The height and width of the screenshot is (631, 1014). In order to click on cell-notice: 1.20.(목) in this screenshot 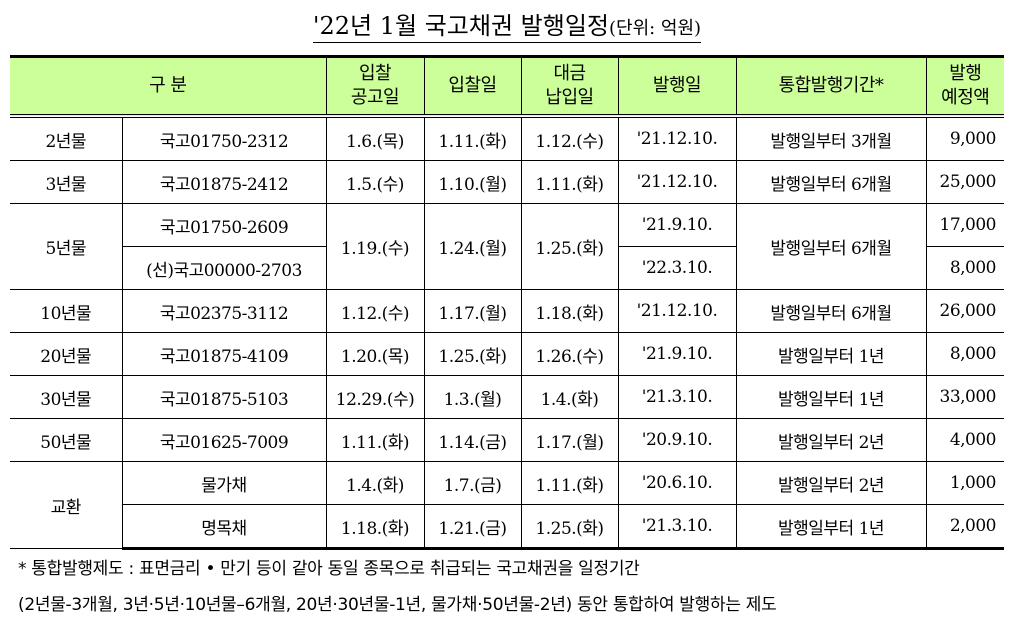, I will do `click(375, 354)`.